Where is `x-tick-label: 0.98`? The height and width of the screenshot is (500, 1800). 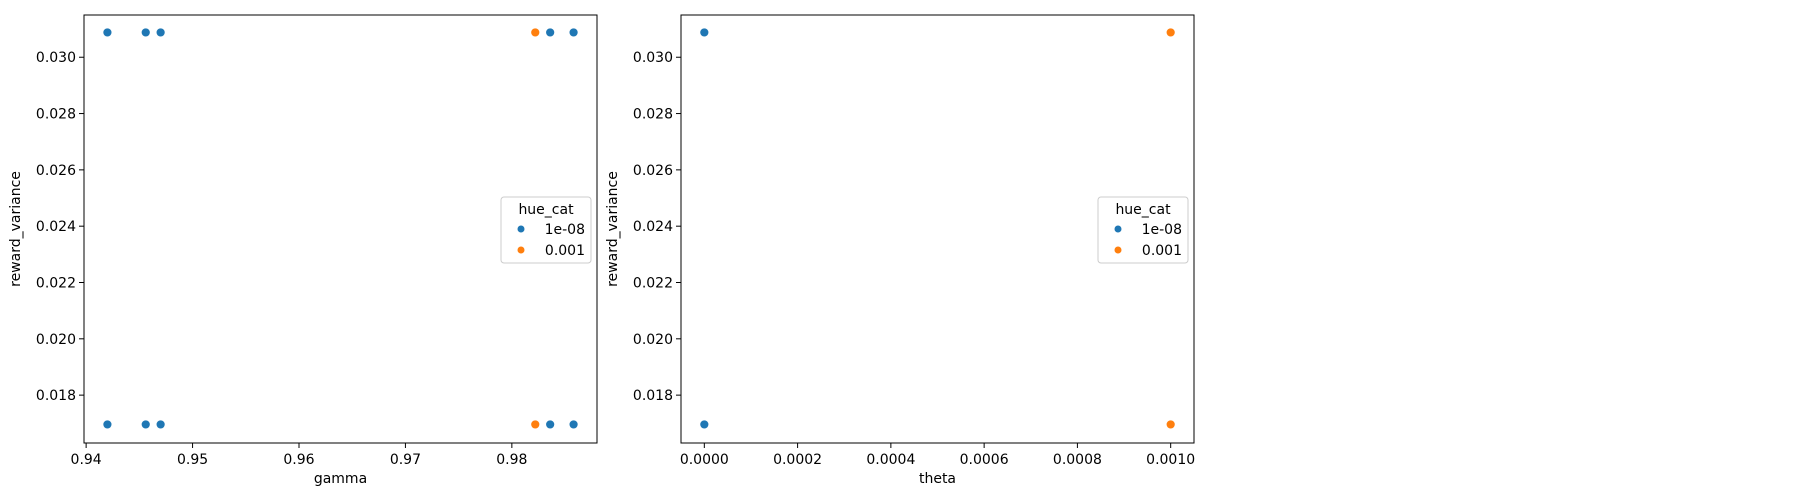
x-tick-label: 0.98 is located at coordinates (511, 460).